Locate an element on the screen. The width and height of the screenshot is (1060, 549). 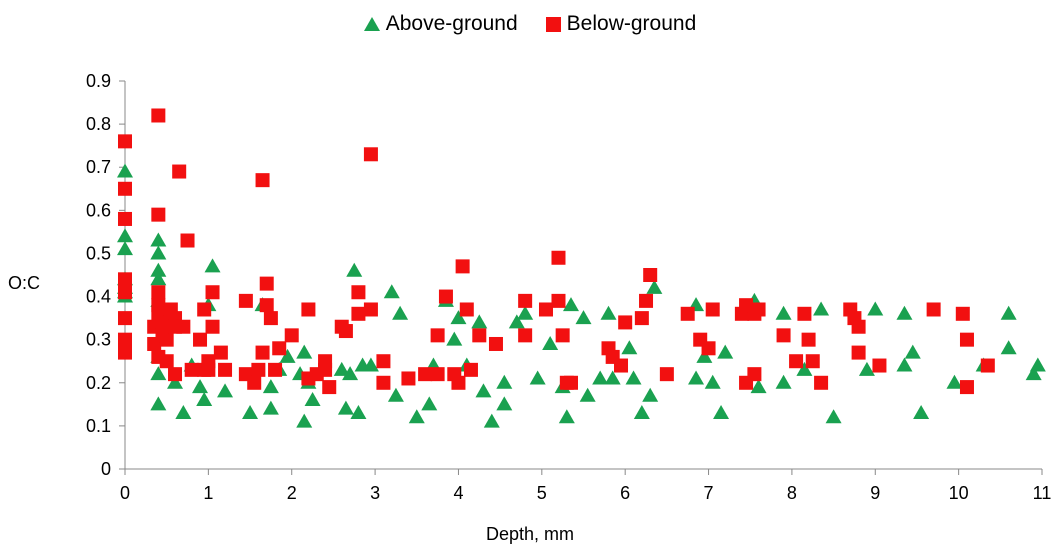
y-tick-label: 0.1 is located at coordinates (98, 426).